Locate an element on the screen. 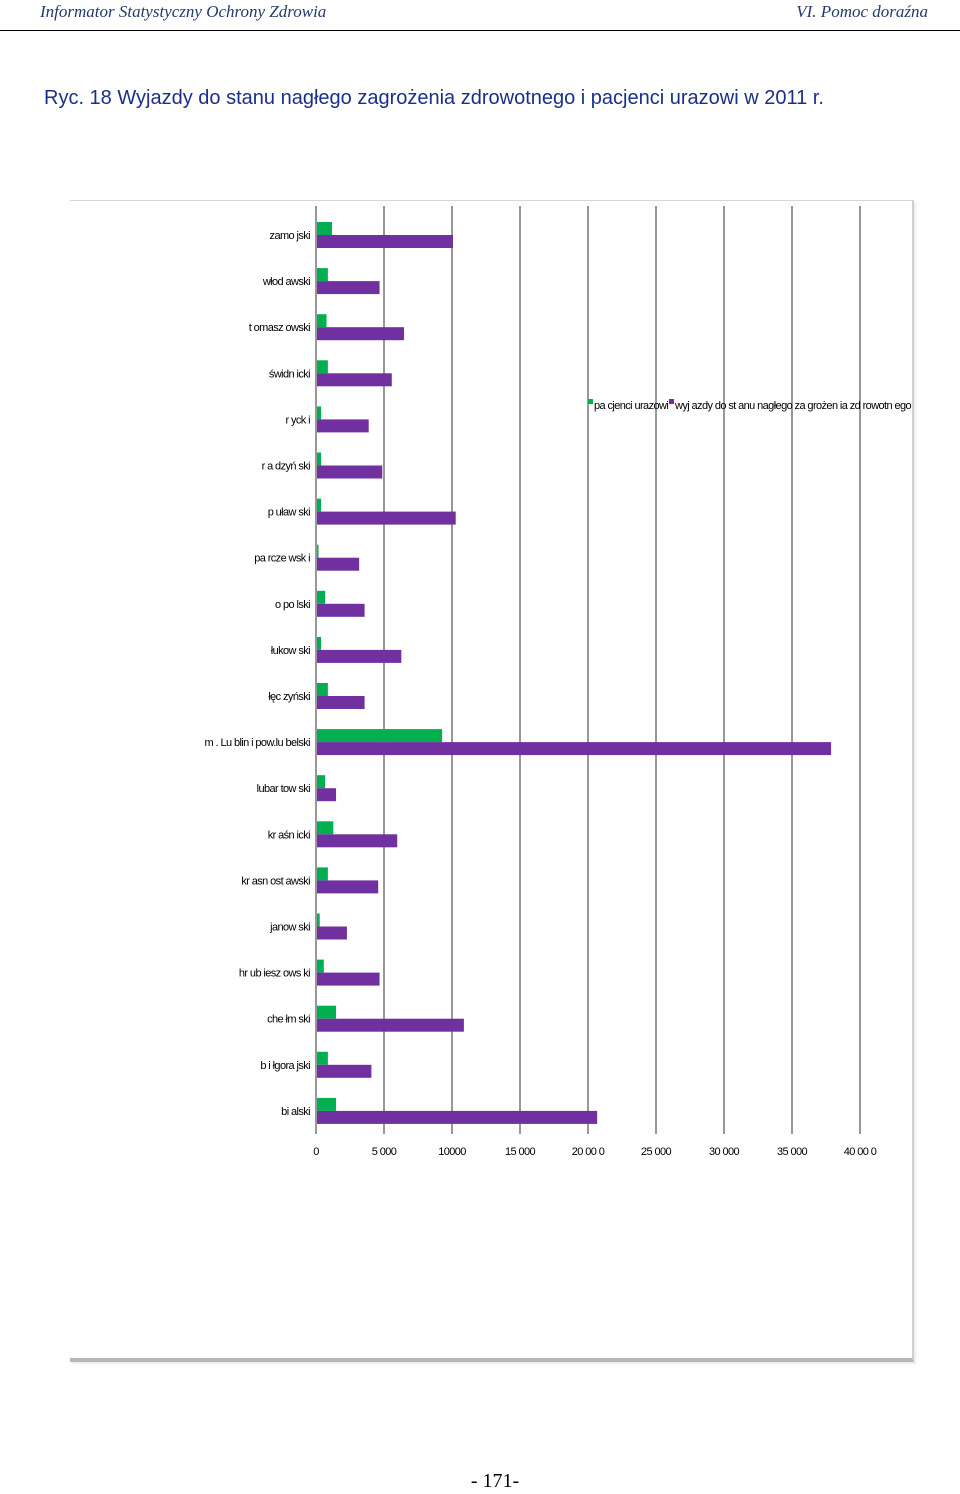 The image size is (960, 1494). category-label: r a dzyń ski is located at coordinates (286, 467).